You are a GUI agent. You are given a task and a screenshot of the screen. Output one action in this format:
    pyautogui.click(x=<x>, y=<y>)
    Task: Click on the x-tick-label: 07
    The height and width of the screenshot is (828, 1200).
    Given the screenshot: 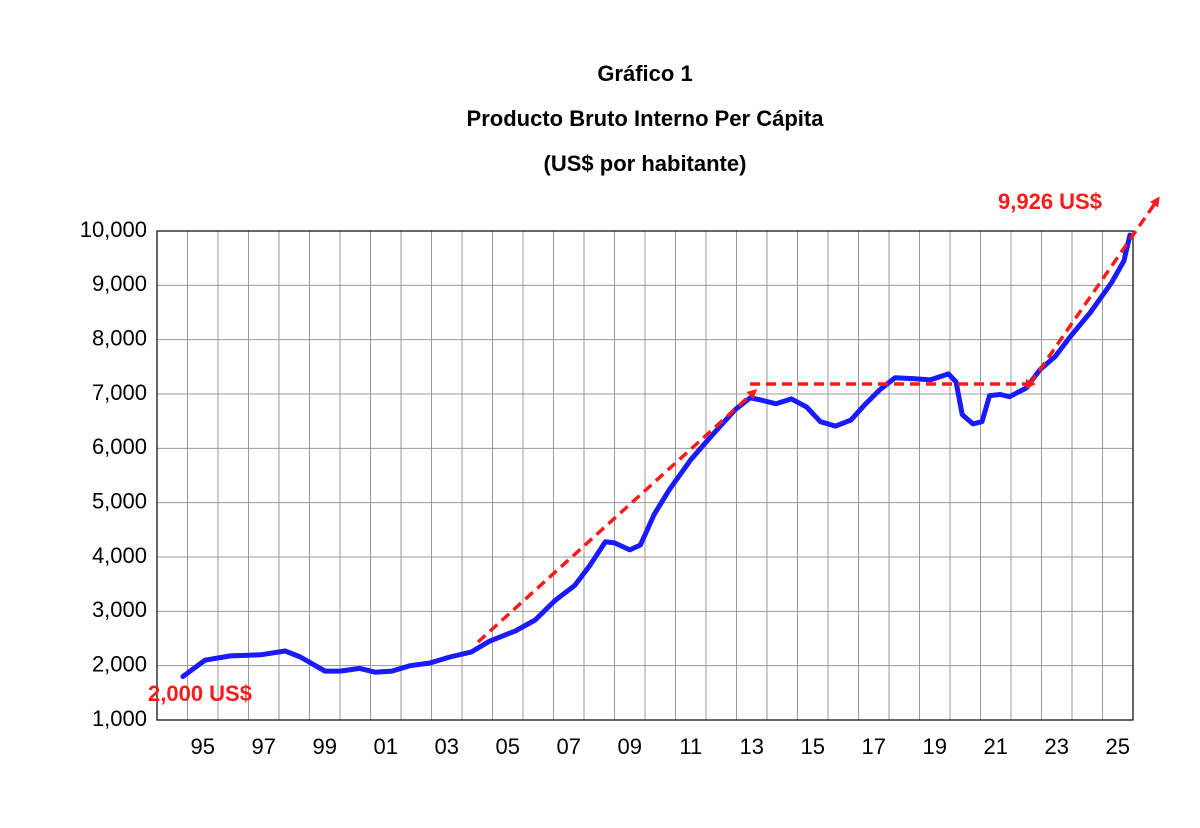 What is the action you would take?
    pyautogui.click(x=569, y=746)
    